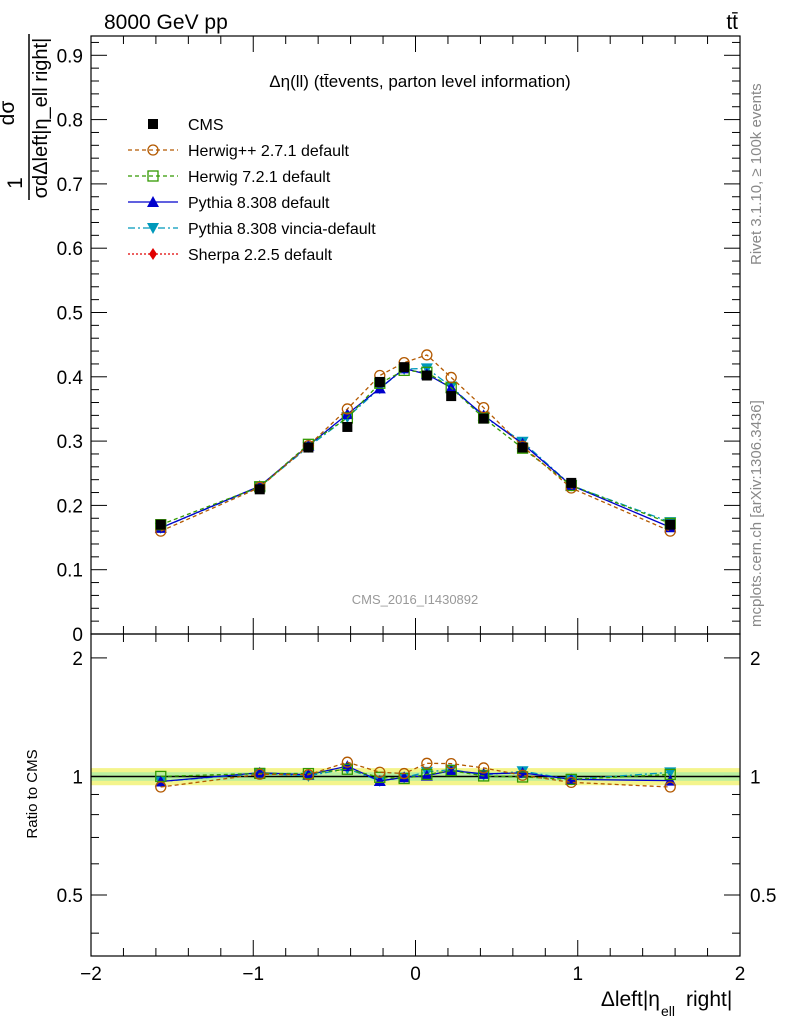 This screenshot has height=1029, width=786. What do you see at coordinates (9, 113) in the screenshot?
I see `y-label-numerator: dσ` at bounding box center [9, 113].